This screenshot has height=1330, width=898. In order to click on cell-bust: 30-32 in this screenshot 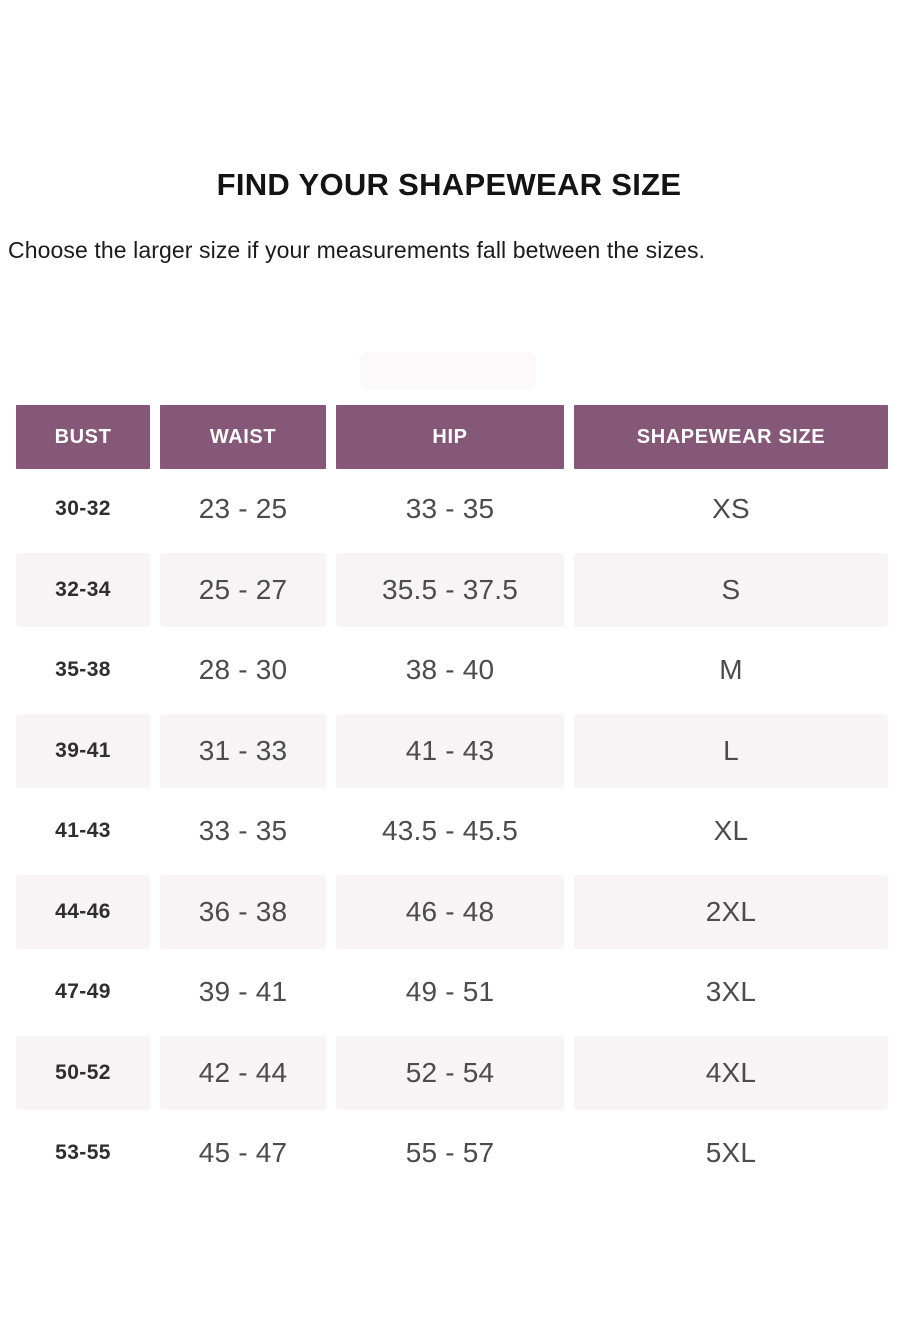, I will do `click(83, 509)`.